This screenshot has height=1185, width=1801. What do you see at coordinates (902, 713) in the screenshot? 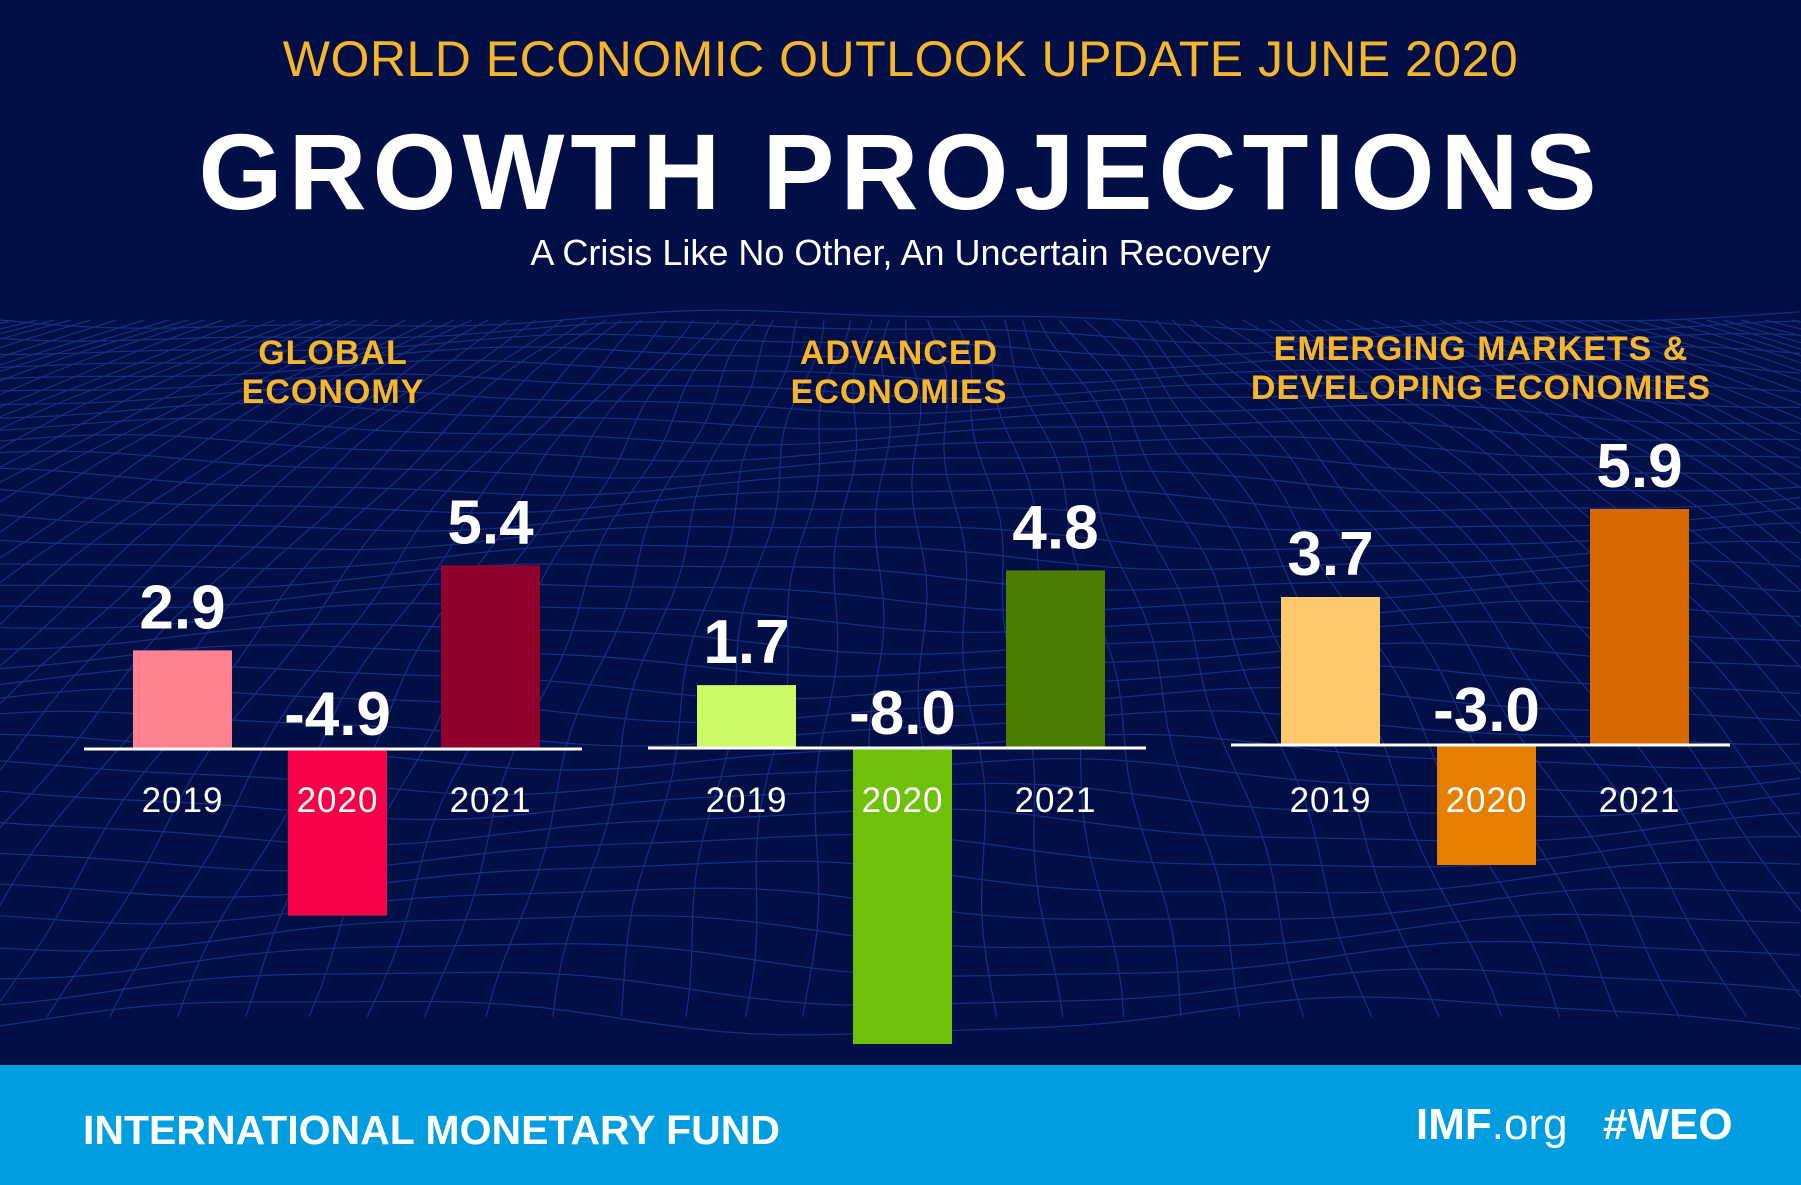
I see `data-label: -8.0` at bounding box center [902, 713].